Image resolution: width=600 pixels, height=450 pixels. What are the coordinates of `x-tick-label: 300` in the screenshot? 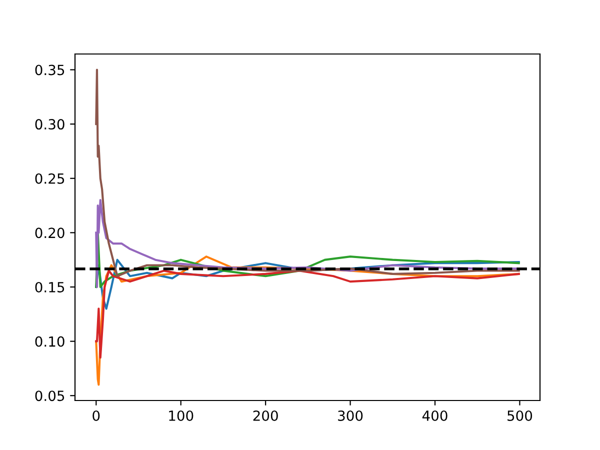 It's located at (350, 415).